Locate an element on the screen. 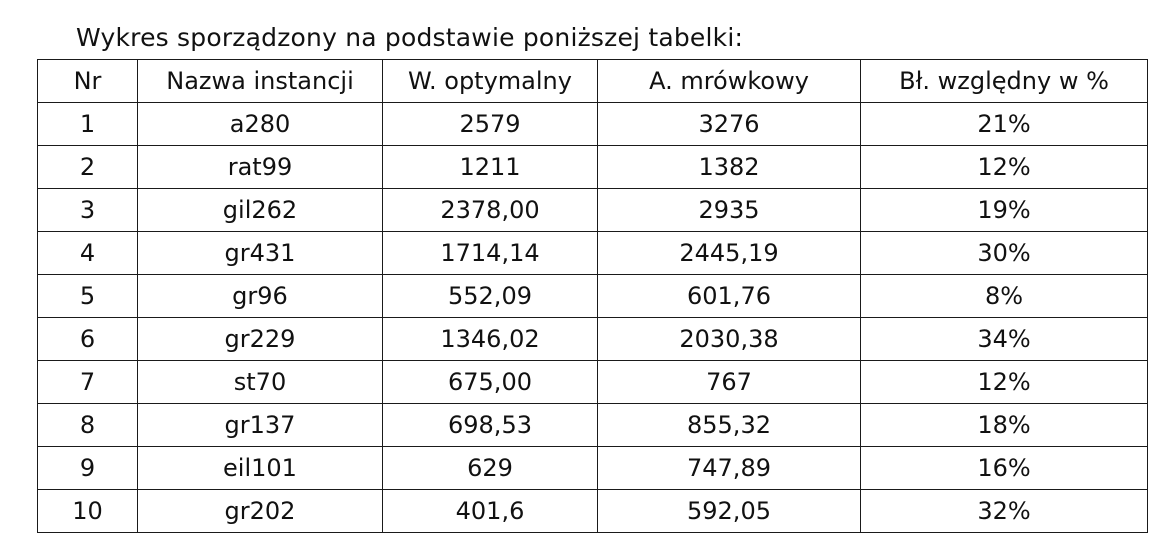 The height and width of the screenshot is (554, 1160). cell-instance-name: eil101 is located at coordinates (260, 468).